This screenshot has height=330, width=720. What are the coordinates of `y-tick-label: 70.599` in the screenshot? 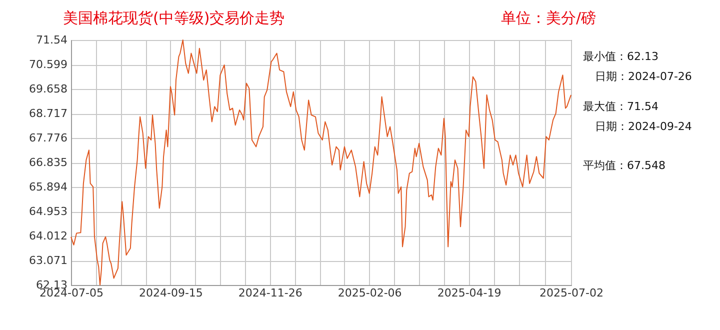 It's located at (48, 64).